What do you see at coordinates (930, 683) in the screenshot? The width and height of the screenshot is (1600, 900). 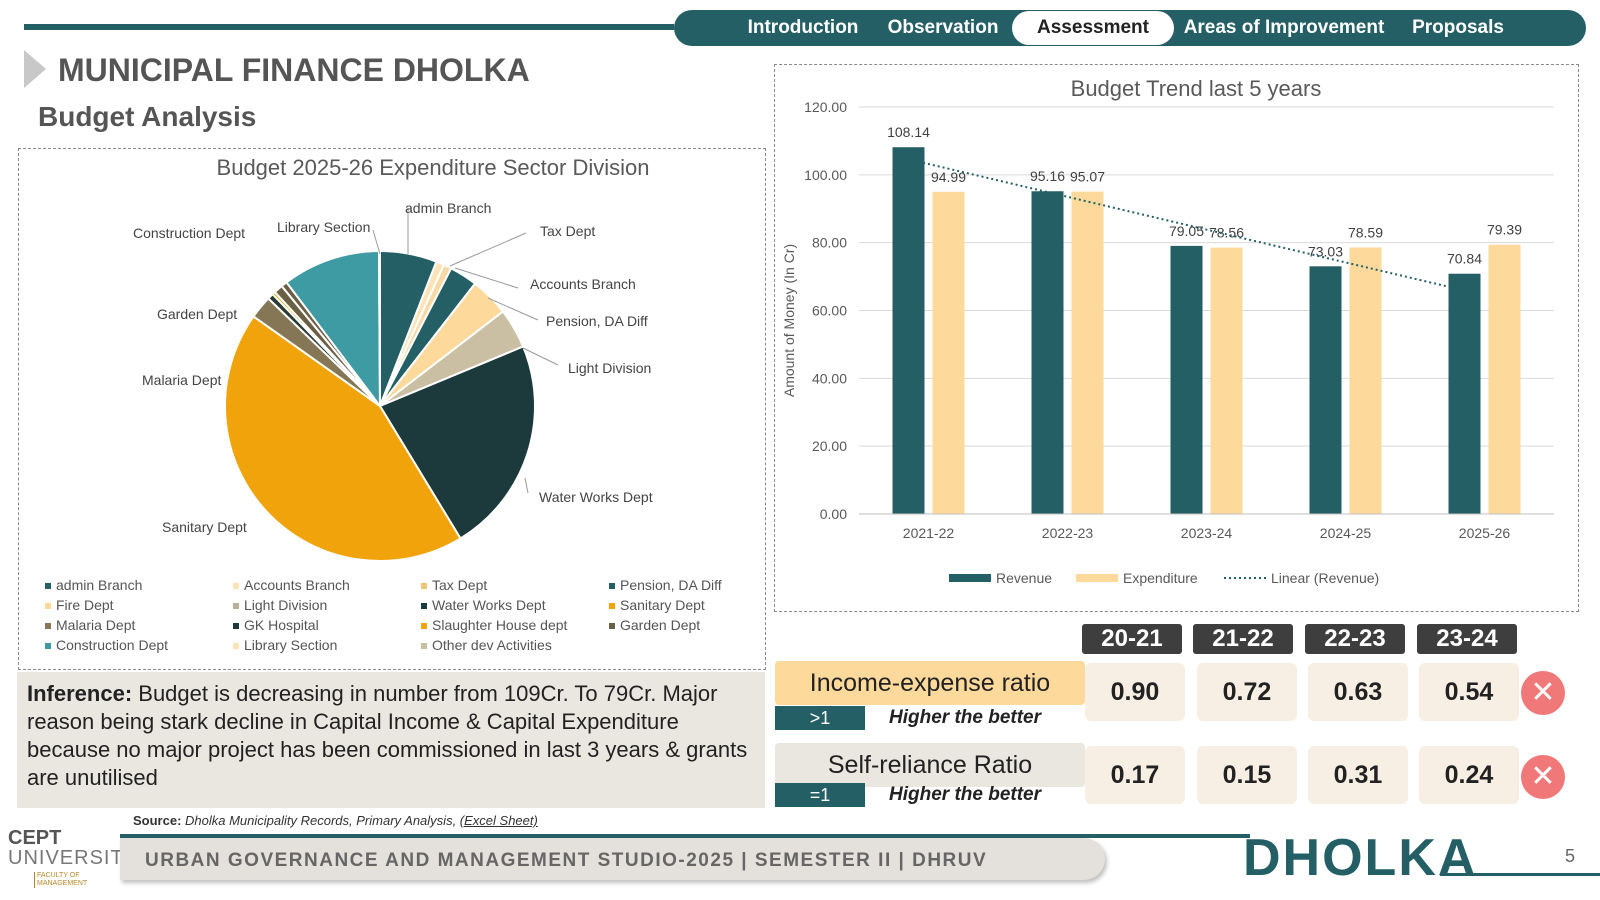 I see `ratio-label-income-expense: Income-expense ratio` at bounding box center [930, 683].